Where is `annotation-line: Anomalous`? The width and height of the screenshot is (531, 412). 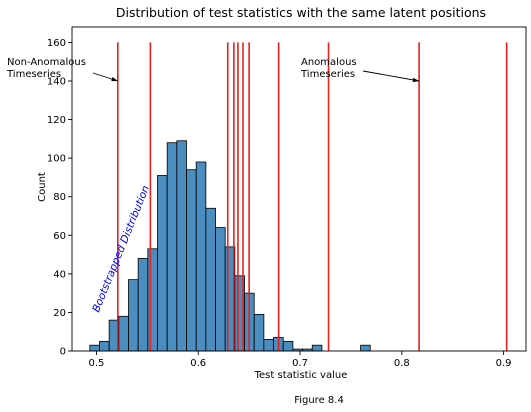 annotation-line: Anomalous is located at coordinates (329, 62).